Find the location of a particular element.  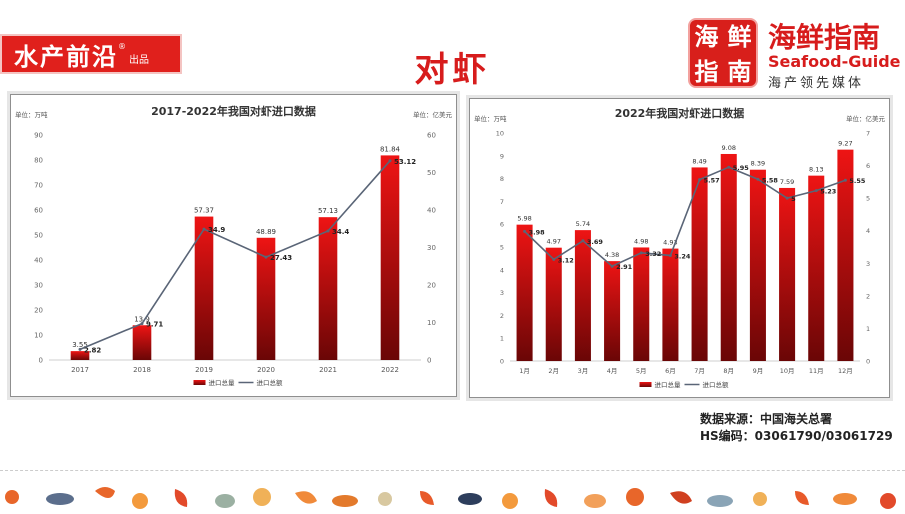

line-value-label: 2.91 is located at coordinates (624, 267).